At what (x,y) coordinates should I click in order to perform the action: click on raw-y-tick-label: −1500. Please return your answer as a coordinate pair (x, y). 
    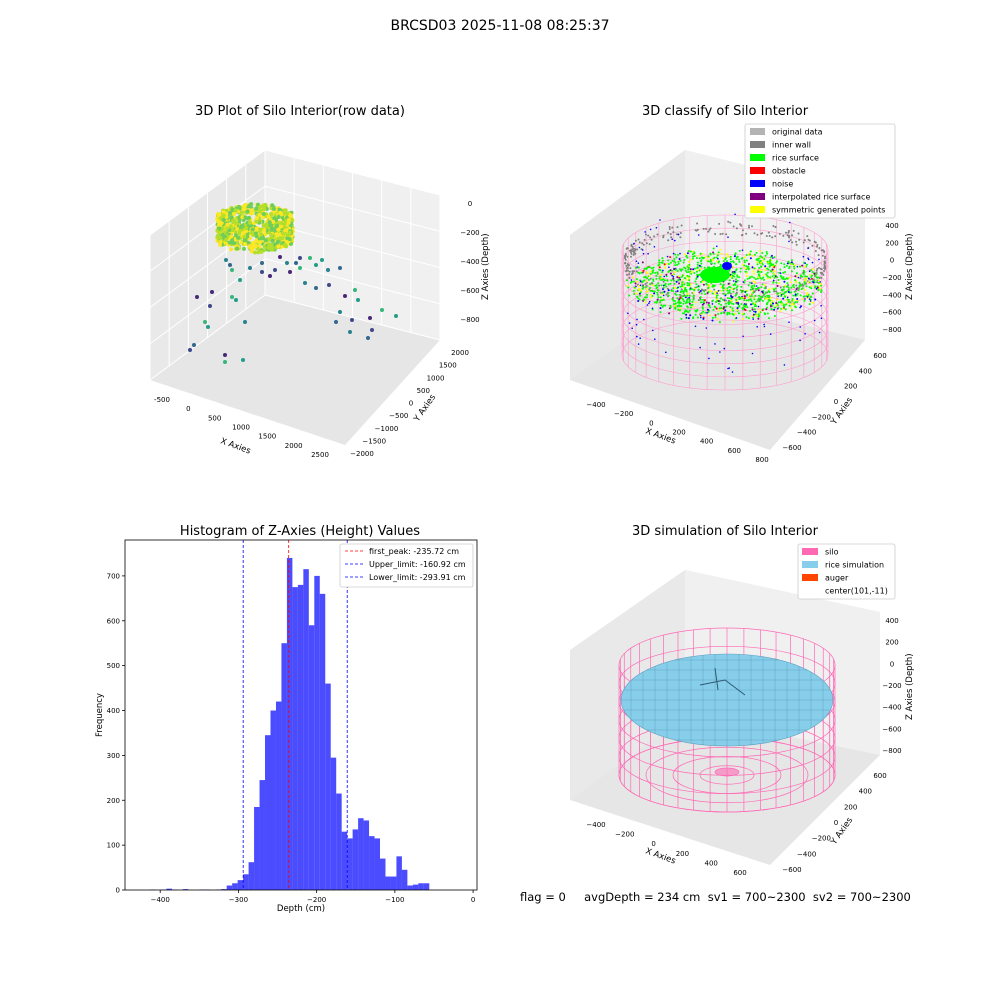
    Looking at the image, I should click on (374, 441).